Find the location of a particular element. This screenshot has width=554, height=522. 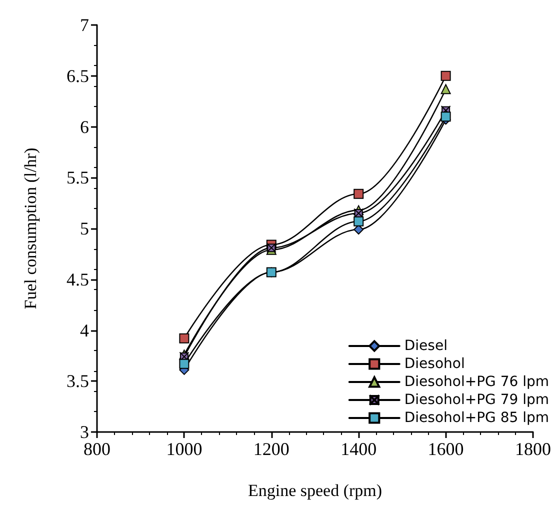

y-tick-label: 3 is located at coordinates (84, 432).